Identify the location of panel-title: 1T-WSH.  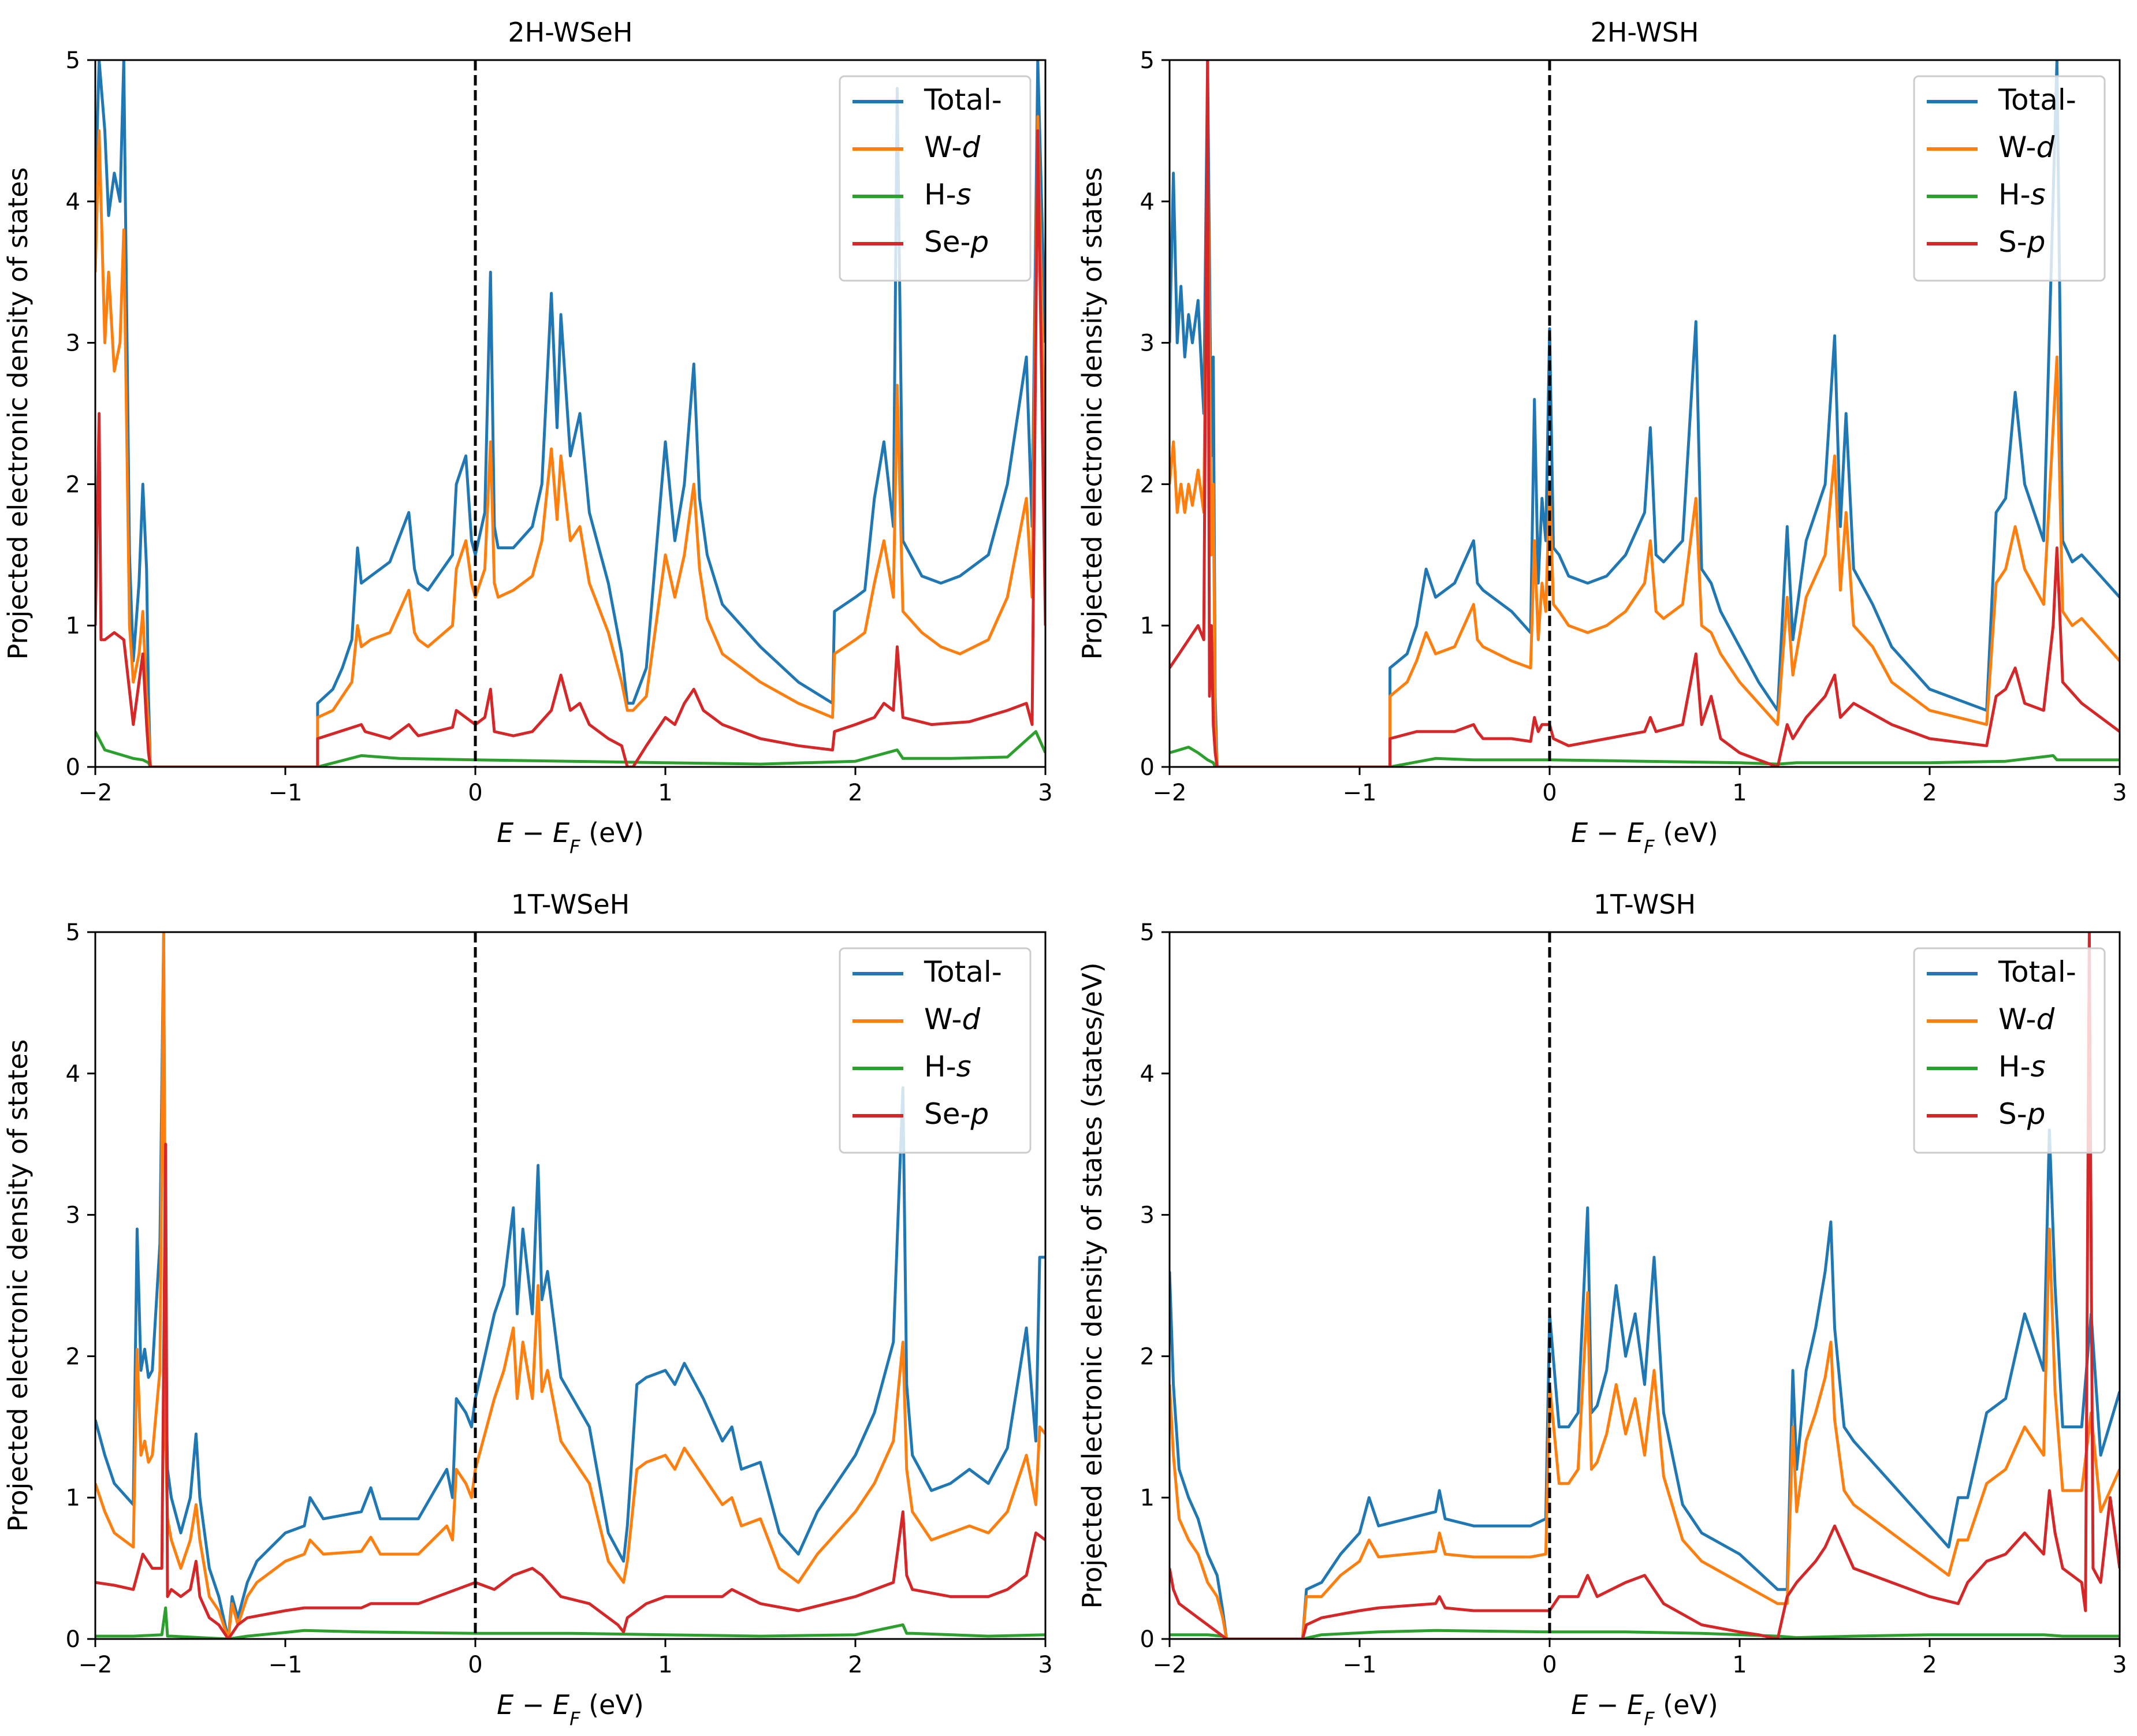
(1645, 904).